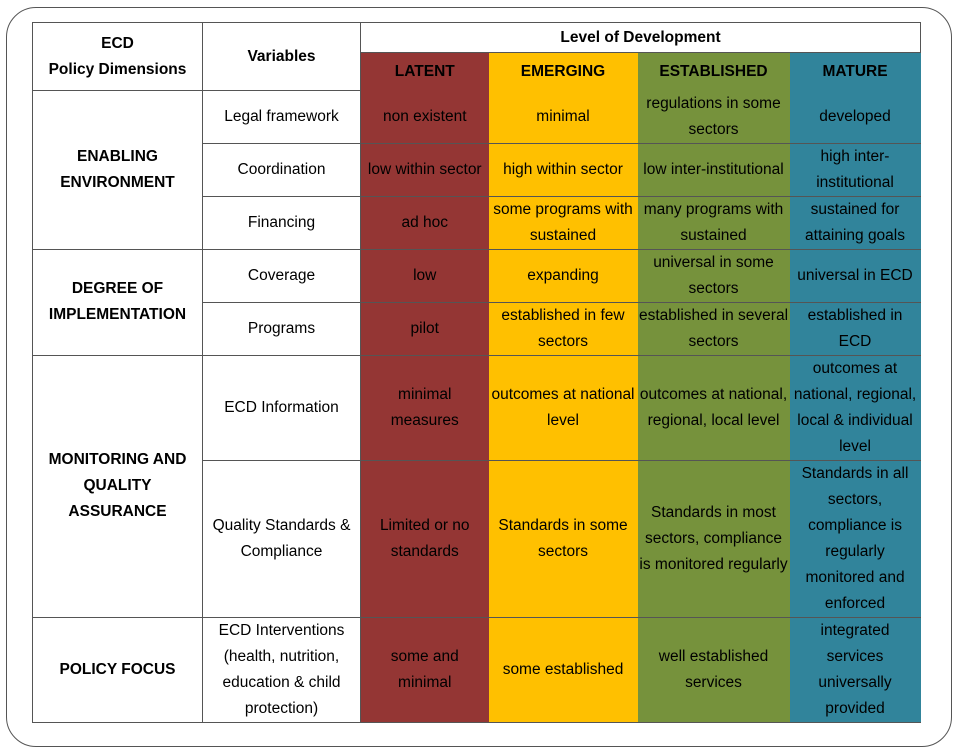 The height and width of the screenshot is (747, 960). Describe the element at coordinates (855, 170) in the screenshot. I see `mature-cell: high inter-institutional` at that location.